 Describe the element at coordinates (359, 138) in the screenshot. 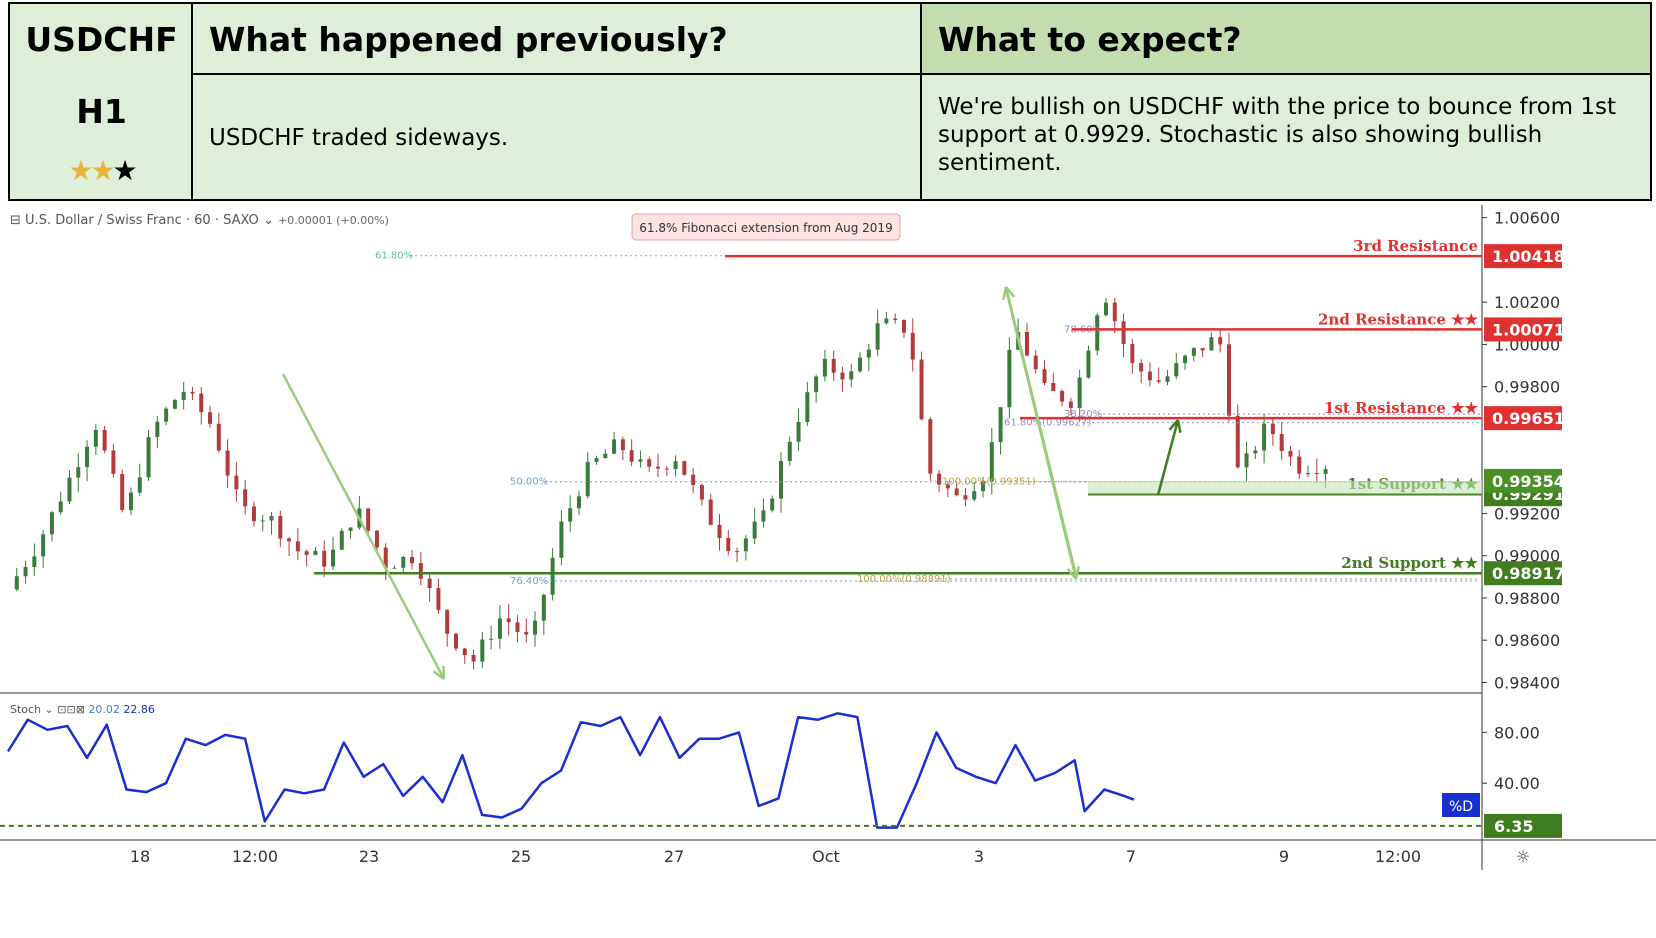

I see `previous-text: USDCHF traded sideways.` at that location.